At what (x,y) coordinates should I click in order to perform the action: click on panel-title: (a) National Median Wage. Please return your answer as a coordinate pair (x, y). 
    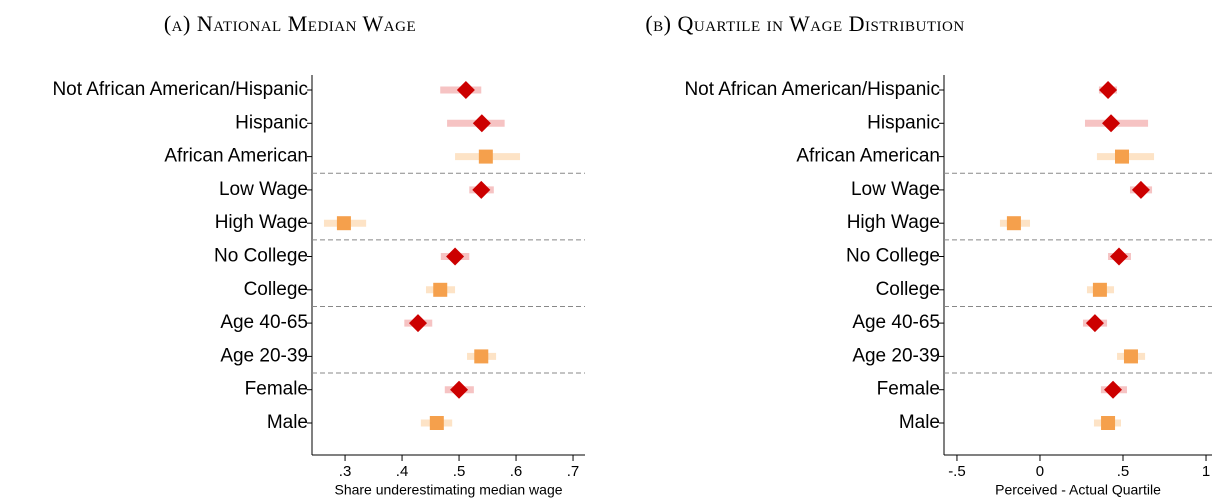
    Looking at the image, I should click on (290, 23).